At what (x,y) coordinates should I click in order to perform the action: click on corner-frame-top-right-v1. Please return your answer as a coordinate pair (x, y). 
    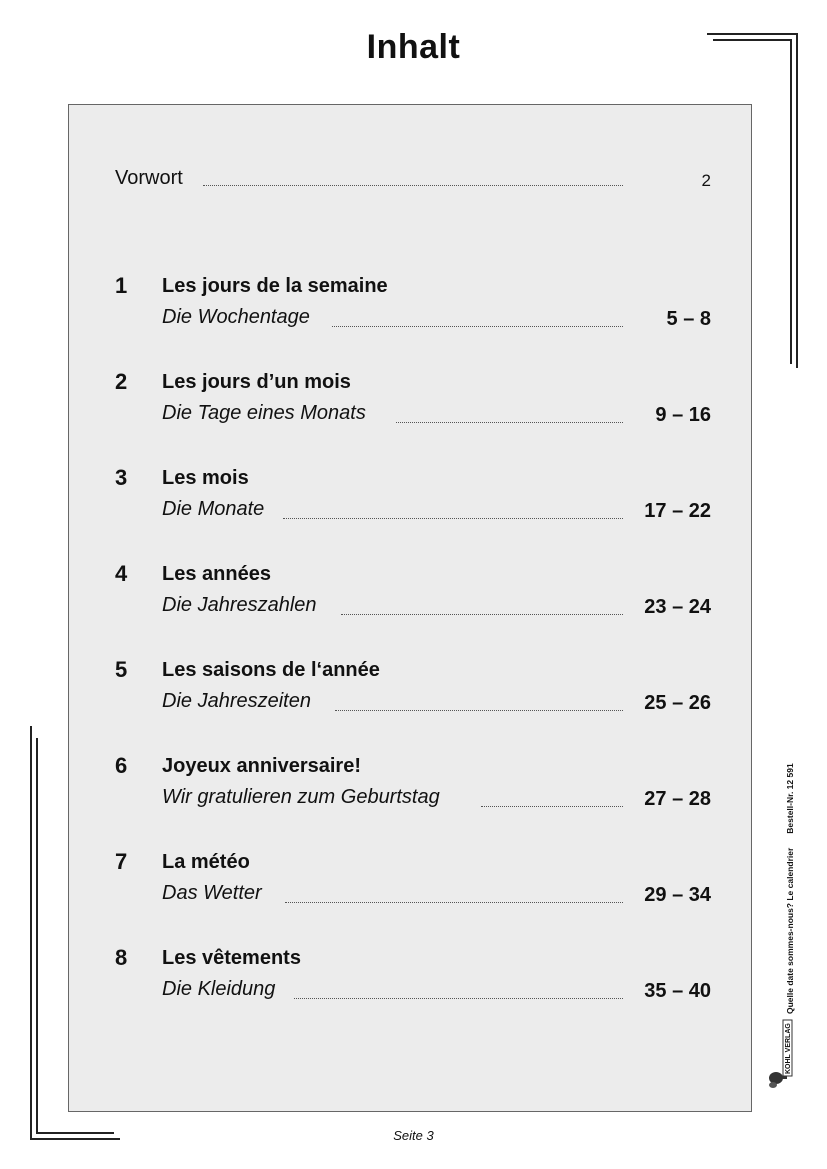
    Looking at the image, I should click on (797, 200).